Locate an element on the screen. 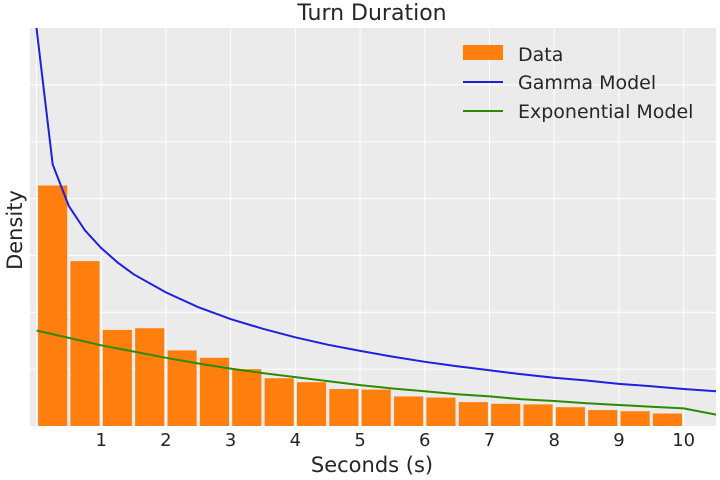  x-tick-label: 1 is located at coordinates (100, 440).